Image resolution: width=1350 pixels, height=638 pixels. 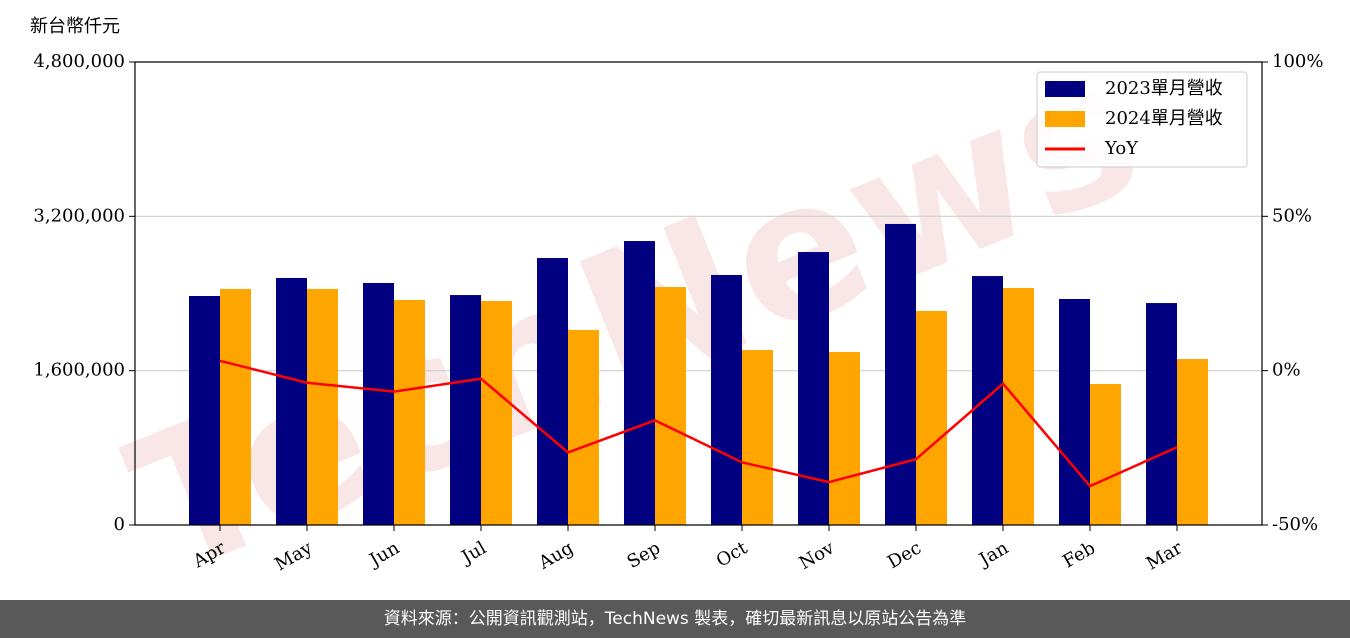 What do you see at coordinates (732, 554) in the screenshot?
I see `x-tick-label: Oct` at bounding box center [732, 554].